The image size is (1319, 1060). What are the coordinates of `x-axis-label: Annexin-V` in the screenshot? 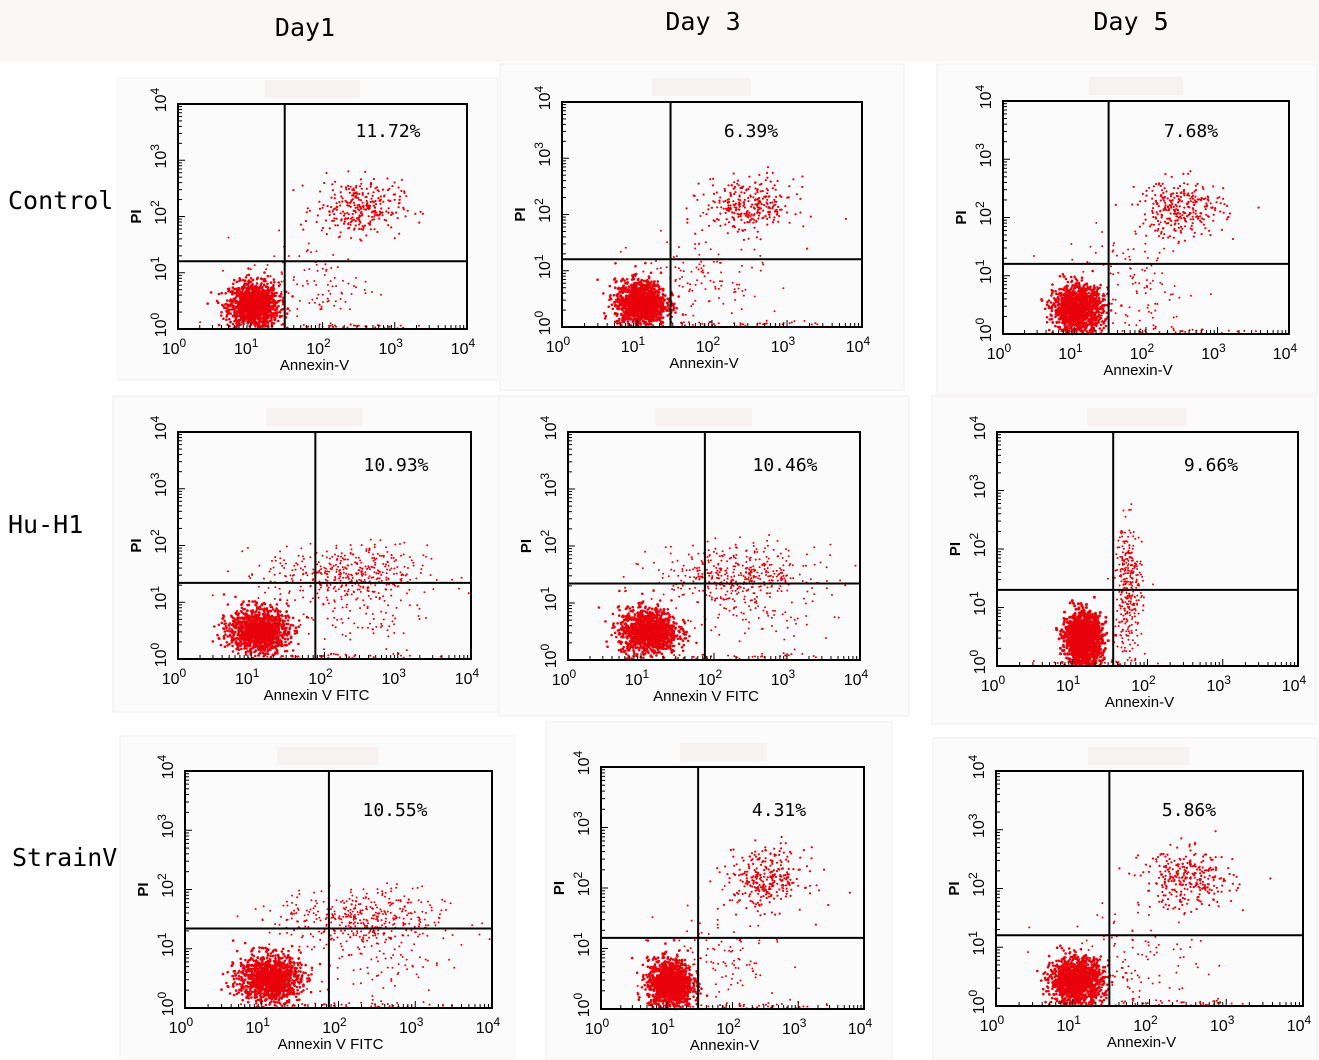 It's located at (314, 365).